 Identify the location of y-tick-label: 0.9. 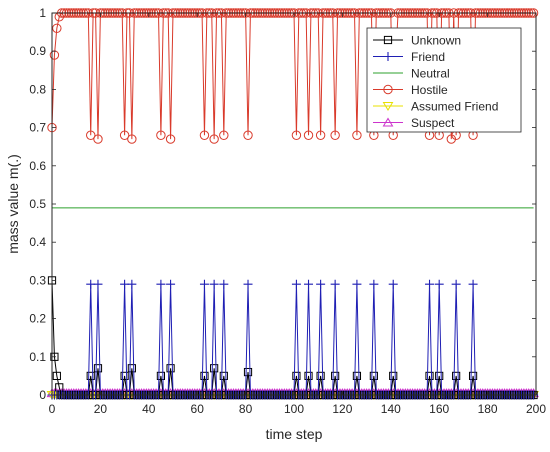
(37, 51).